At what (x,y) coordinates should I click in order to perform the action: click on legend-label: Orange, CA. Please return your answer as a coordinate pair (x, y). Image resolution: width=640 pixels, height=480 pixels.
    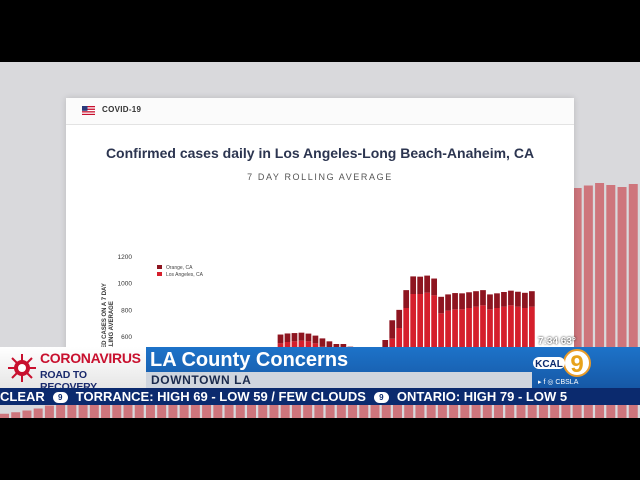
    Looking at the image, I should click on (179, 268).